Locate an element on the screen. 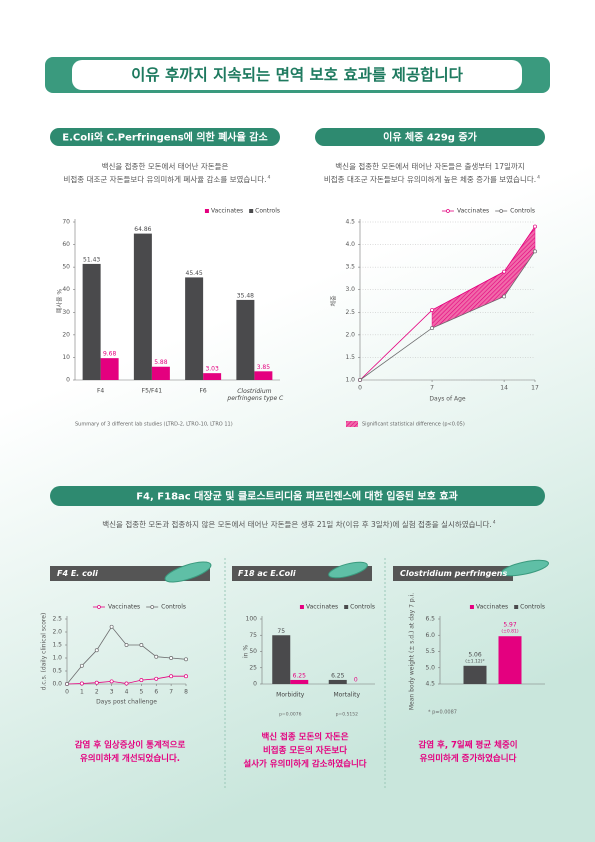 Image resolution: width=595 pixels, height=842 pixels. y-tick-label: 2.5 is located at coordinates (350, 312).